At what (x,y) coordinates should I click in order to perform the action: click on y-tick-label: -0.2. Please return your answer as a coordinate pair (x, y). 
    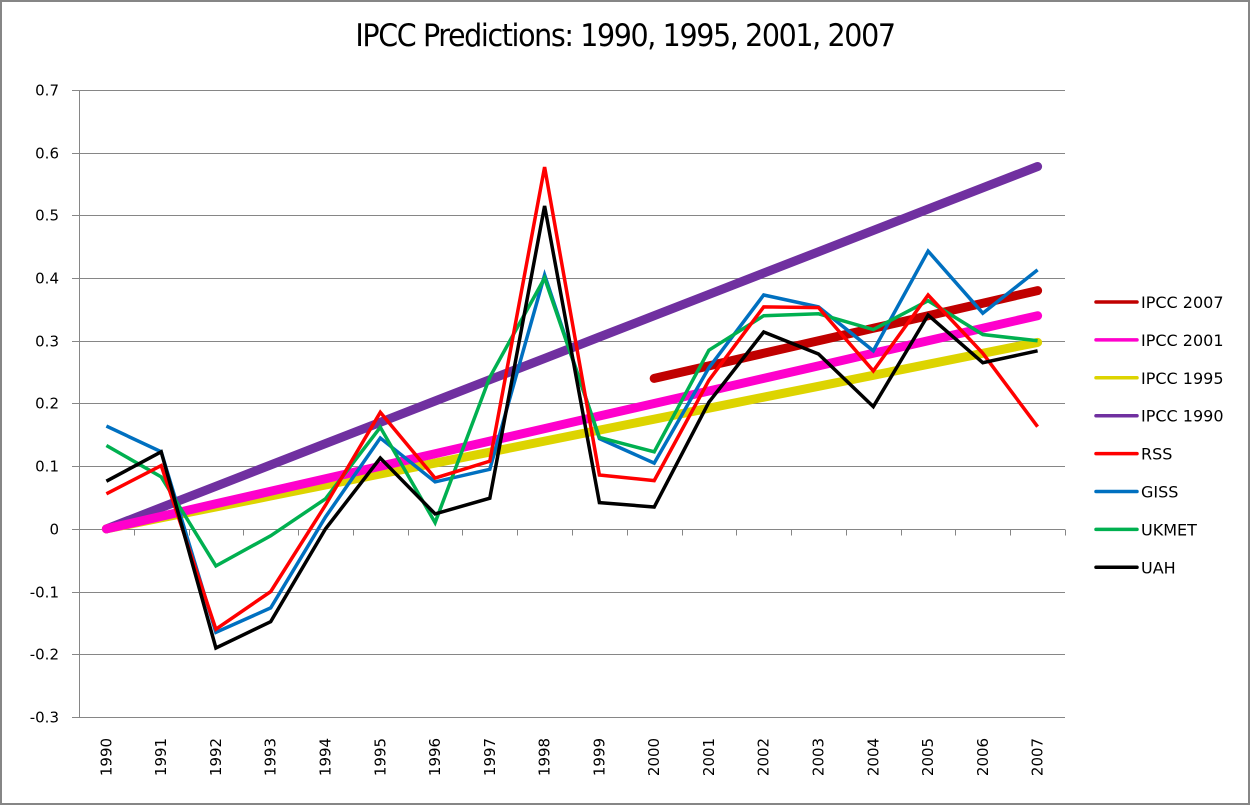
    Looking at the image, I should click on (44, 655).